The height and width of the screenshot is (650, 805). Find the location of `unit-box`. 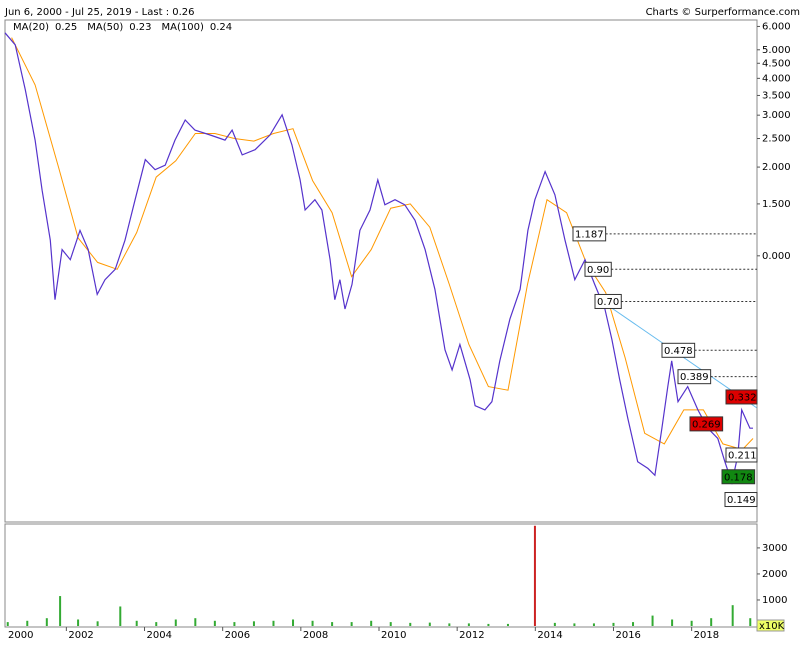

unit-box is located at coordinates (770, 625).